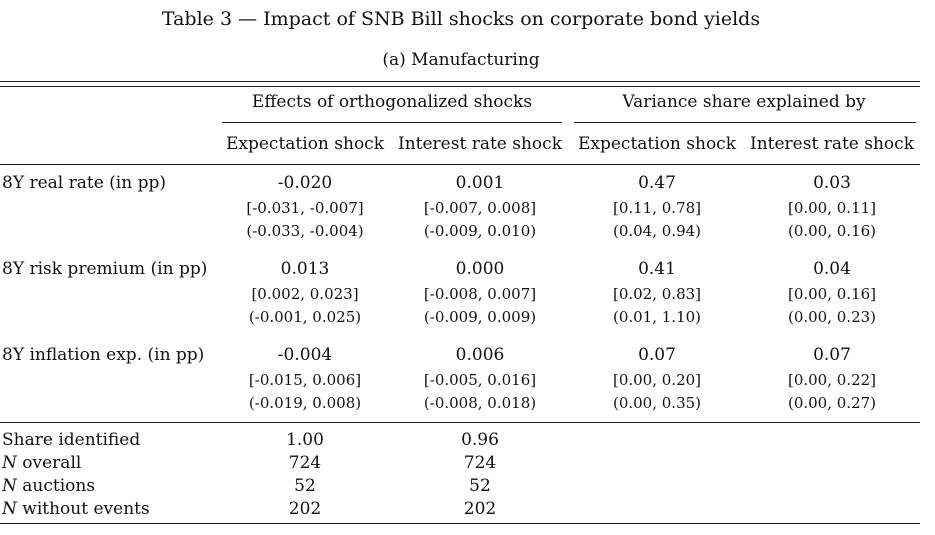 This screenshot has width=935, height=535. Describe the element at coordinates (657, 269) in the screenshot. I see `cell-value: 0.41` at that location.